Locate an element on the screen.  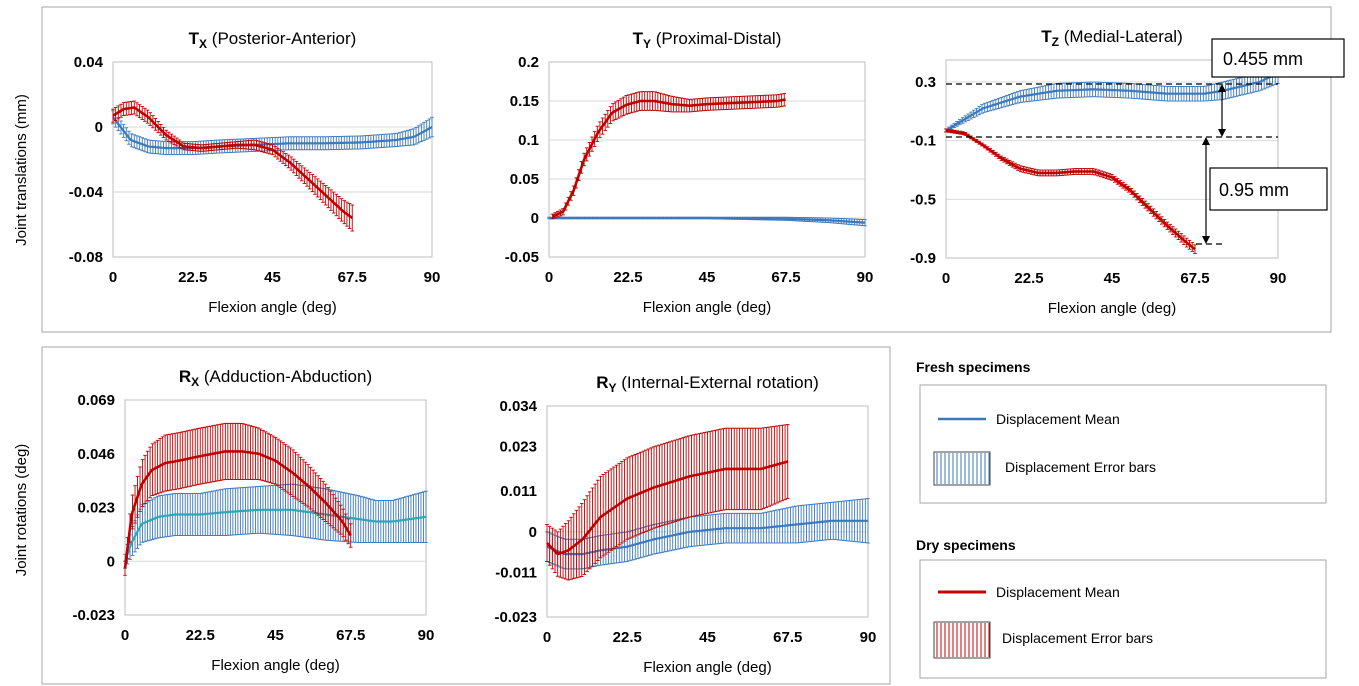
ty-dry-mean-line is located at coordinates (669, 158).